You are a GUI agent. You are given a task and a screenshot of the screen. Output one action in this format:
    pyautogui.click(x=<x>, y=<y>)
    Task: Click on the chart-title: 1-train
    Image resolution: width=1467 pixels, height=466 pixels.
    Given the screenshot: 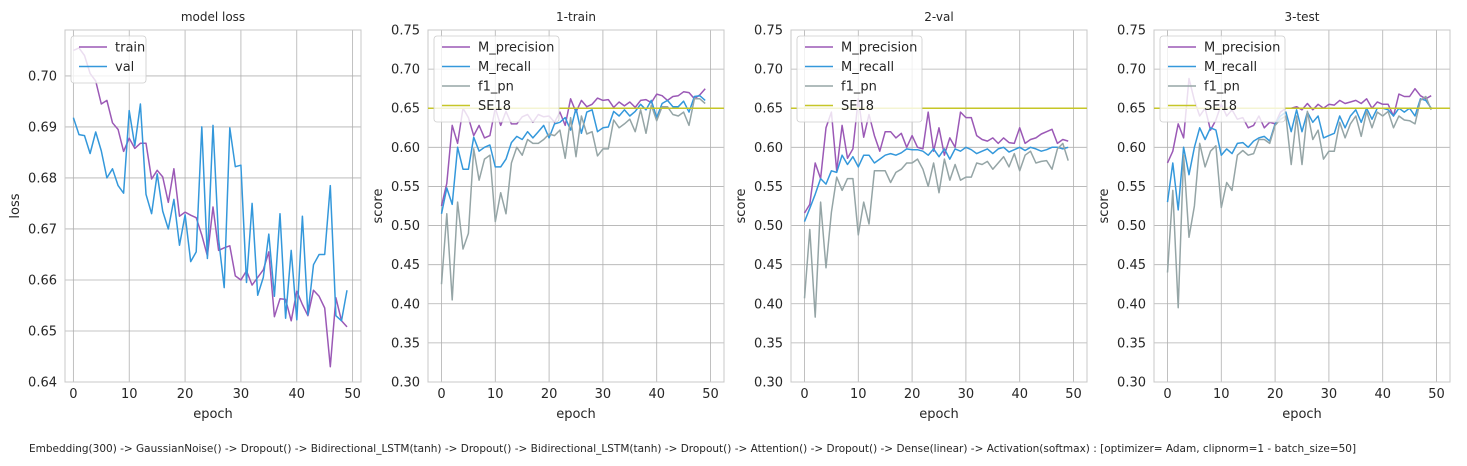 What is the action you would take?
    pyautogui.click(x=576, y=17)
    